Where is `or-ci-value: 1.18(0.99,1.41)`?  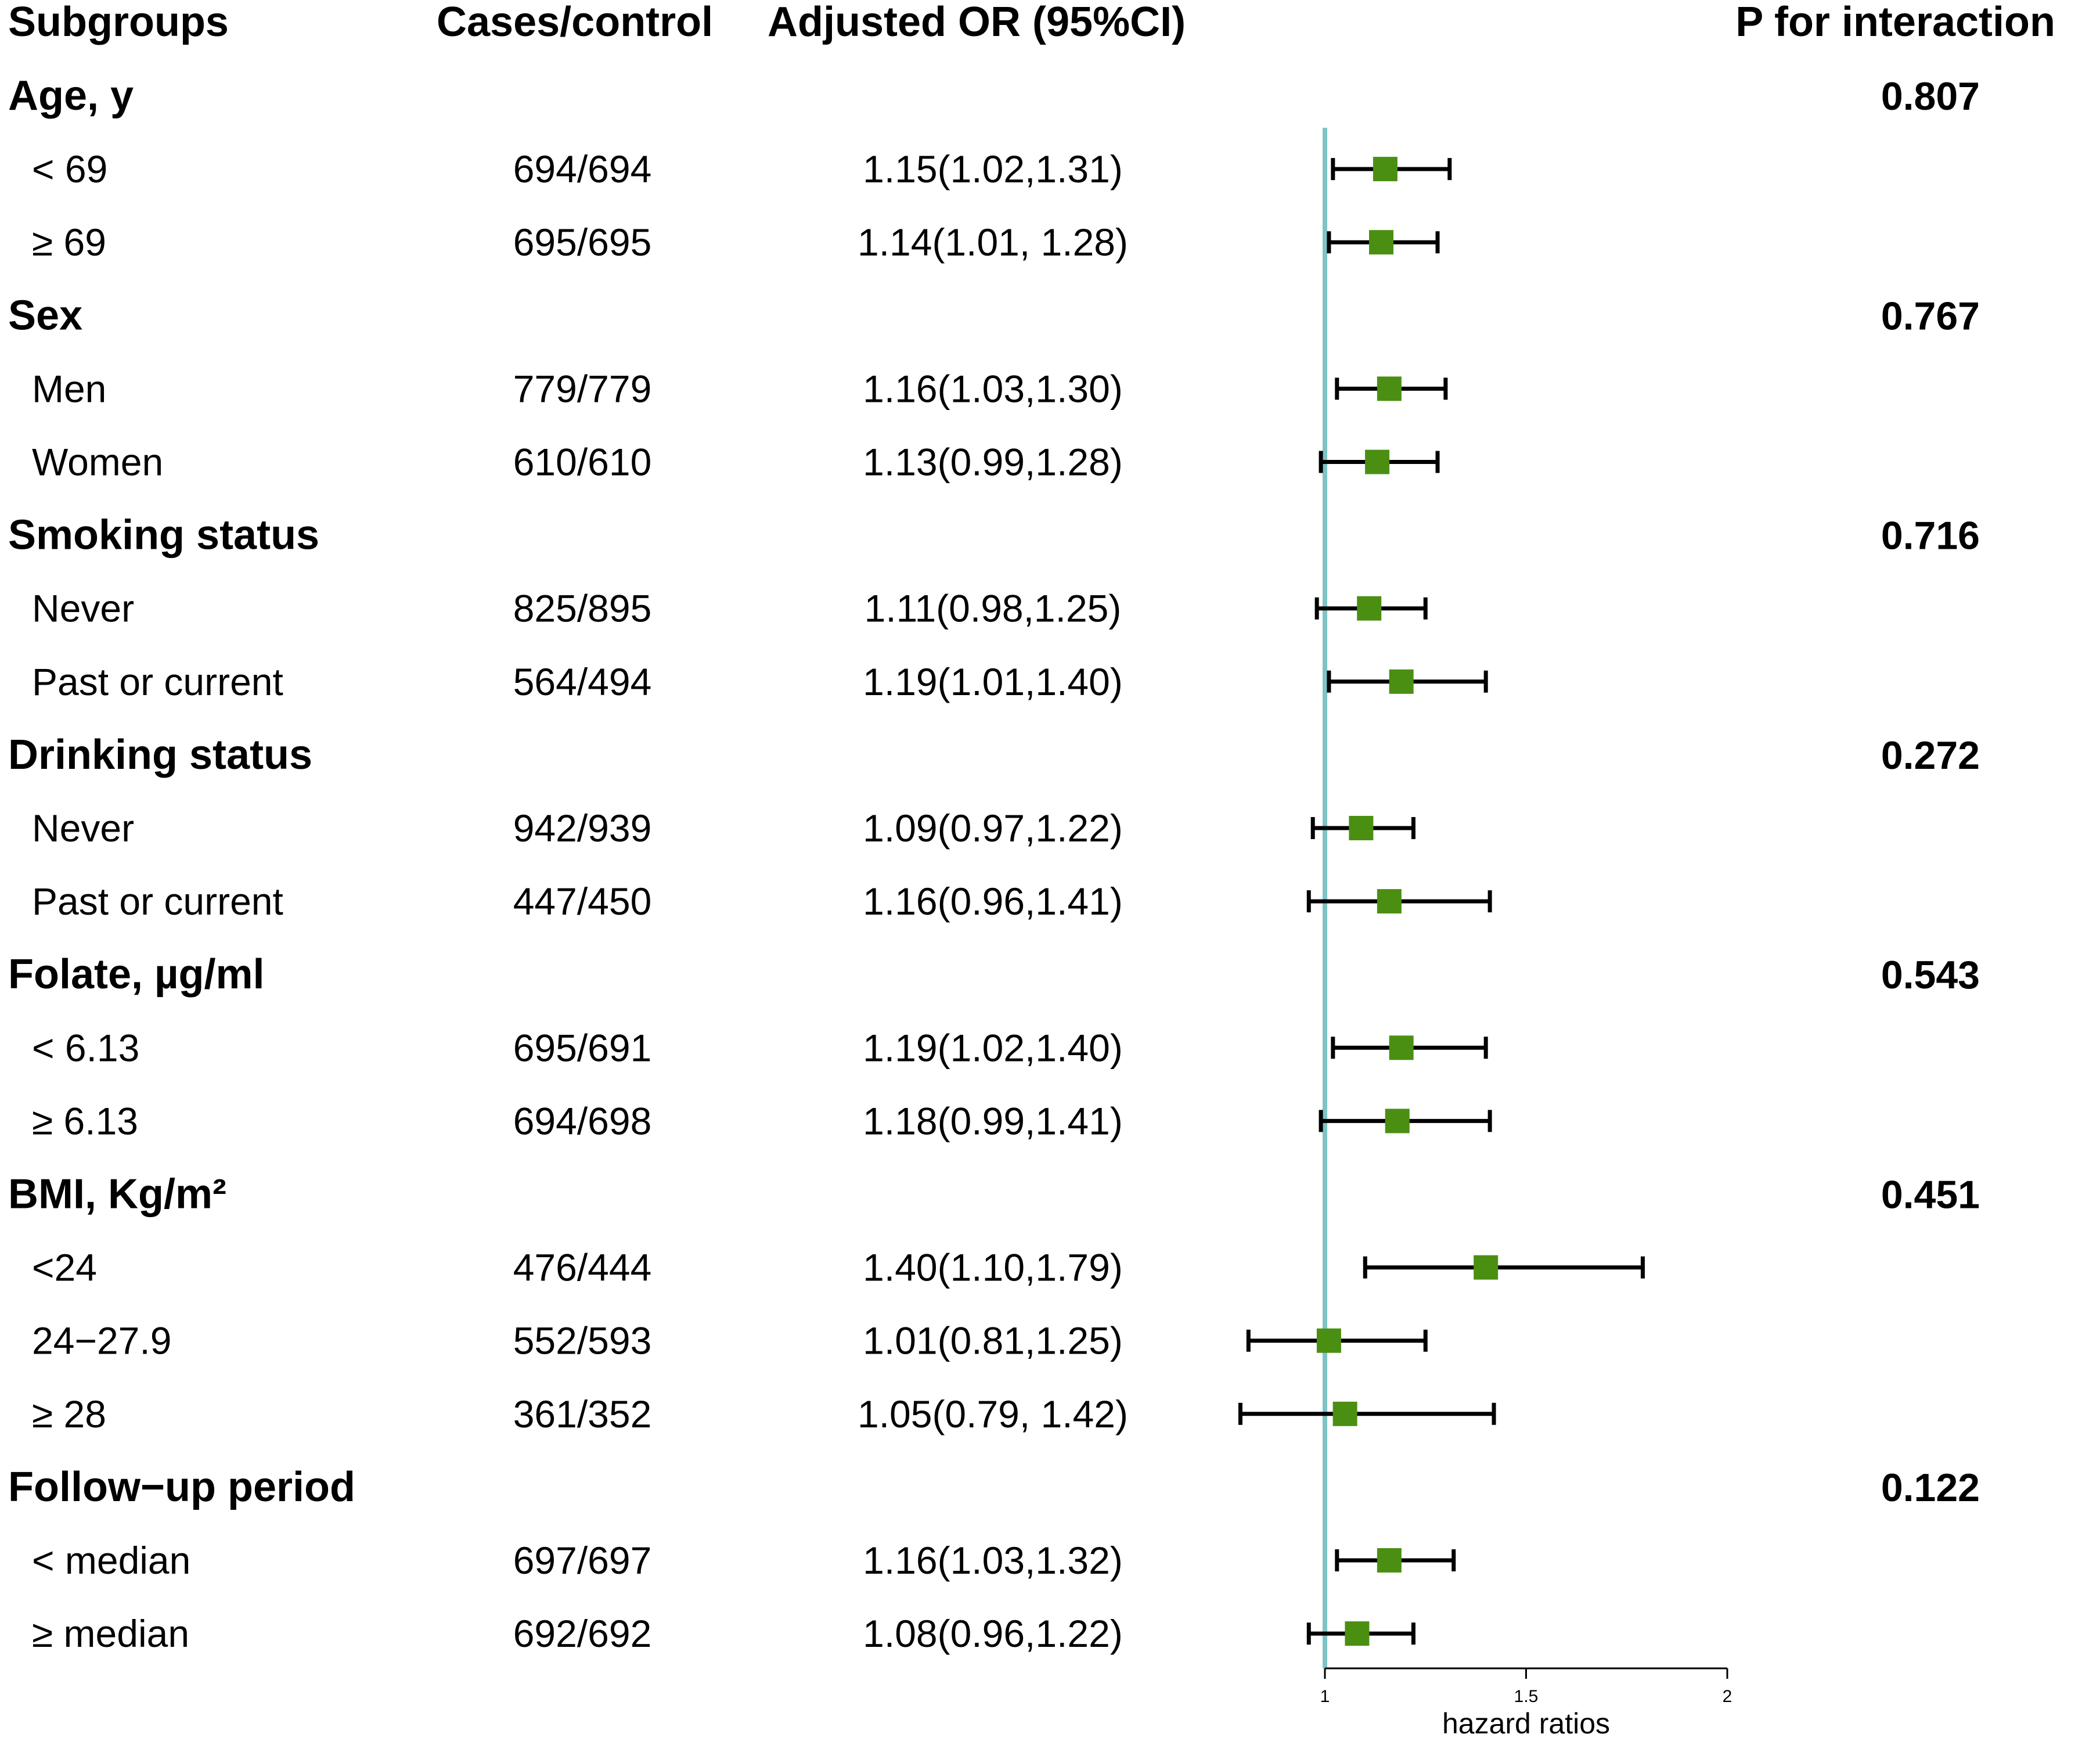 or-ci-value: 1.18(0.99,1.41) is located at coordinates (993, 1120).